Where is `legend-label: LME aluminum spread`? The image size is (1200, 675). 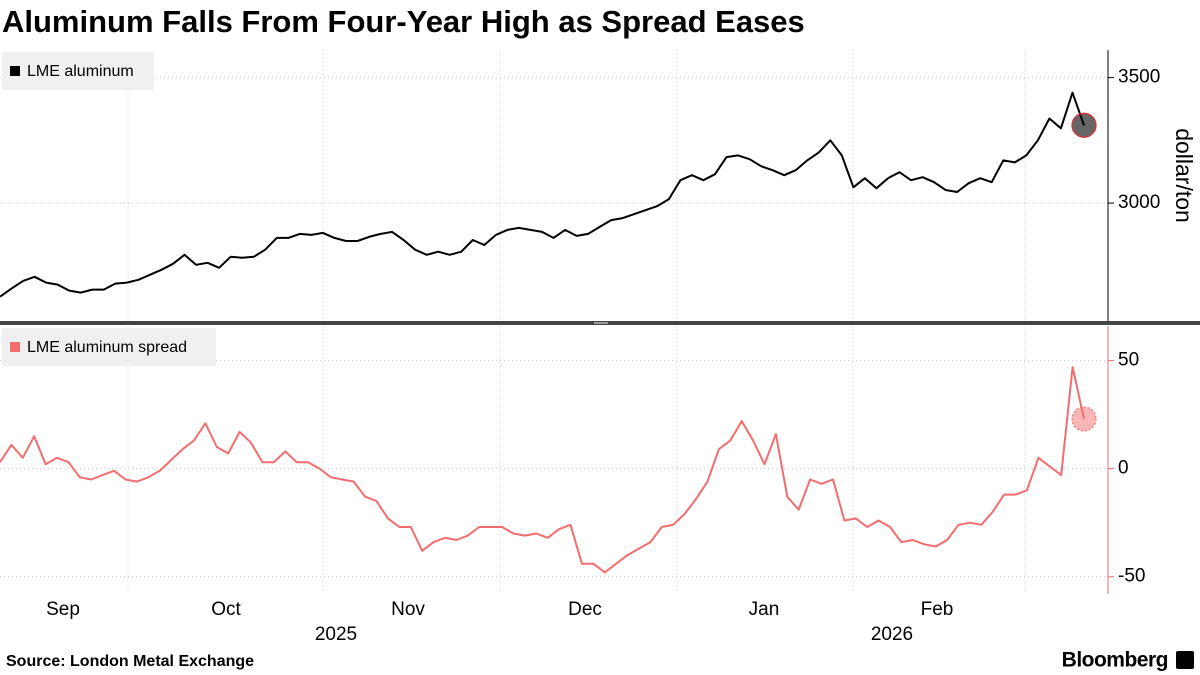
legend-label: LME aluminum spread is located at coordinates (107, 347).